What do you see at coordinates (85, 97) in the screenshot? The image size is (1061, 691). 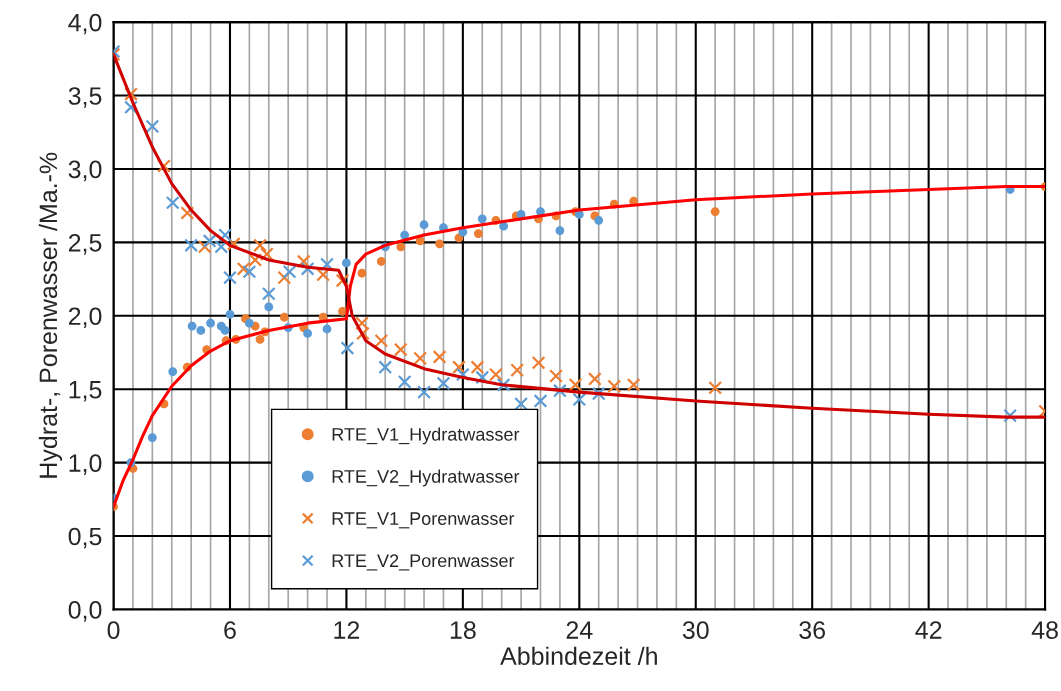 I see `y-tick-label: 3,5` at bounding box center [85, 97].